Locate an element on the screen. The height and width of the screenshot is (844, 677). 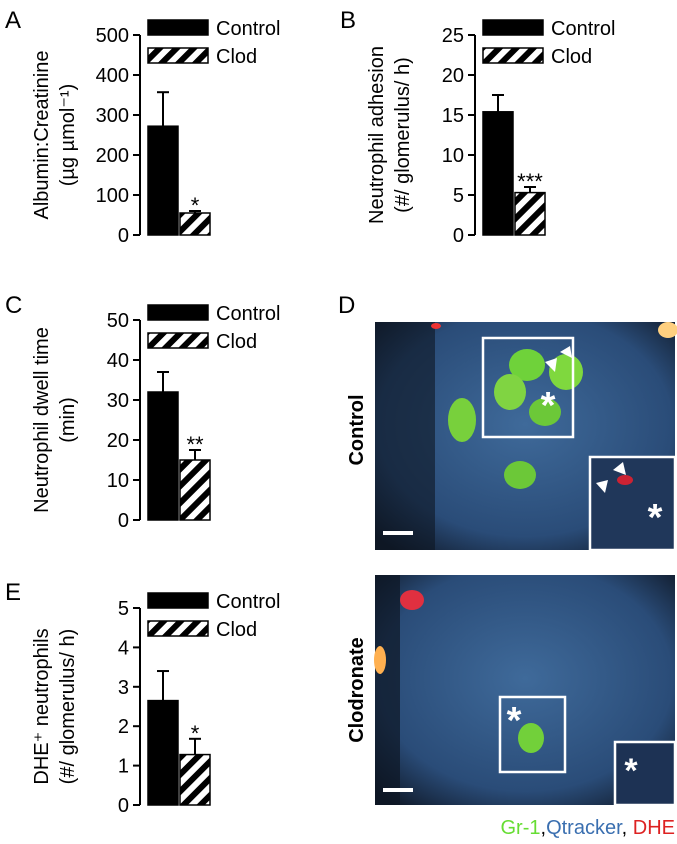
panel-label: D is located at coordinates (346, 305).